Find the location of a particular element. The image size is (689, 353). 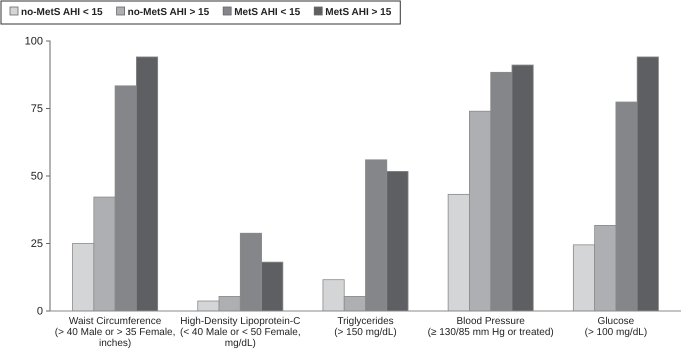

legend-label: no-MetS AHI > 15 is located at coordinates (169, 12).